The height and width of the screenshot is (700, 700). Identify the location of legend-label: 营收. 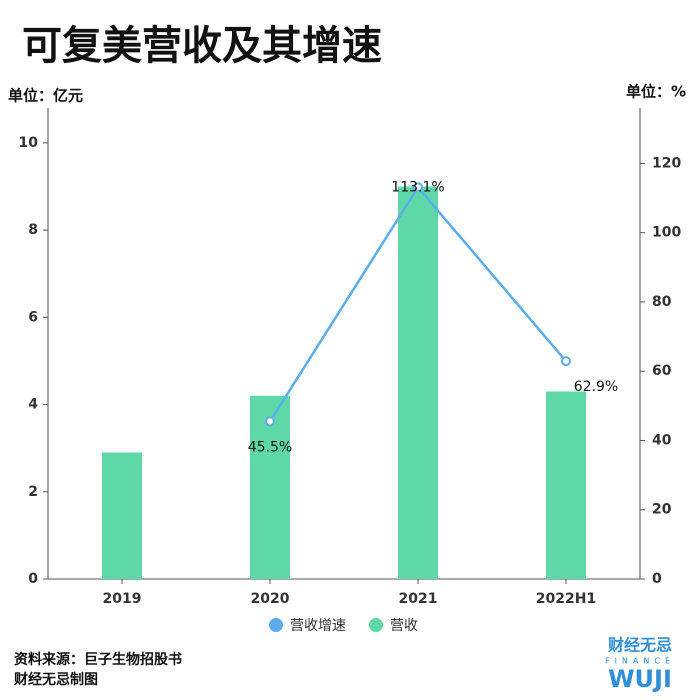
(404, 626).